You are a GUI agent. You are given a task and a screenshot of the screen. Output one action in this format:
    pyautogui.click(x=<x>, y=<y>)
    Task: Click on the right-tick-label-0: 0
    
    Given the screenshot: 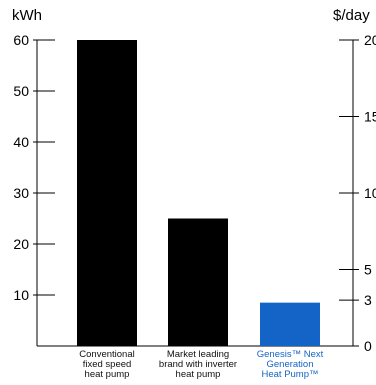 What is the action you would take?
    pyautogui.click(x=368, y=346)
    